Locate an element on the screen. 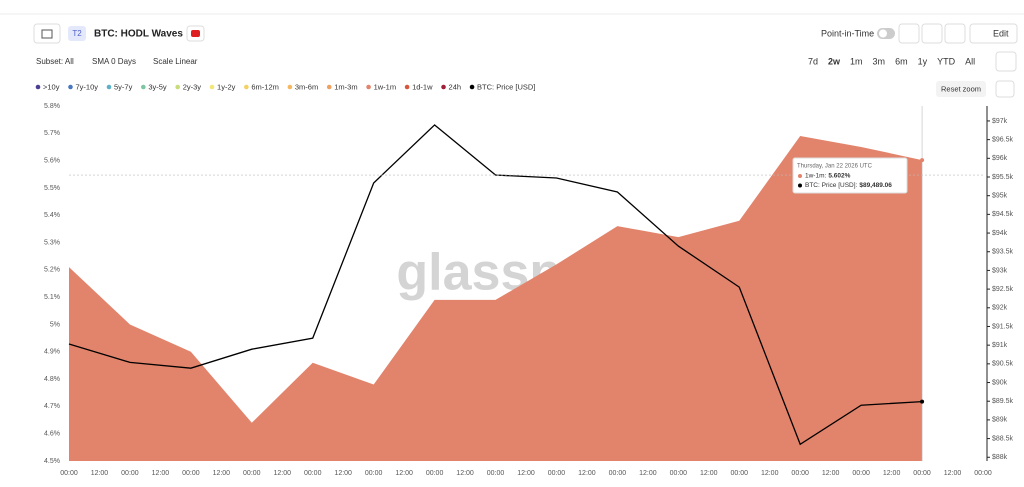  copy-button is located at coordinates (955, 33).